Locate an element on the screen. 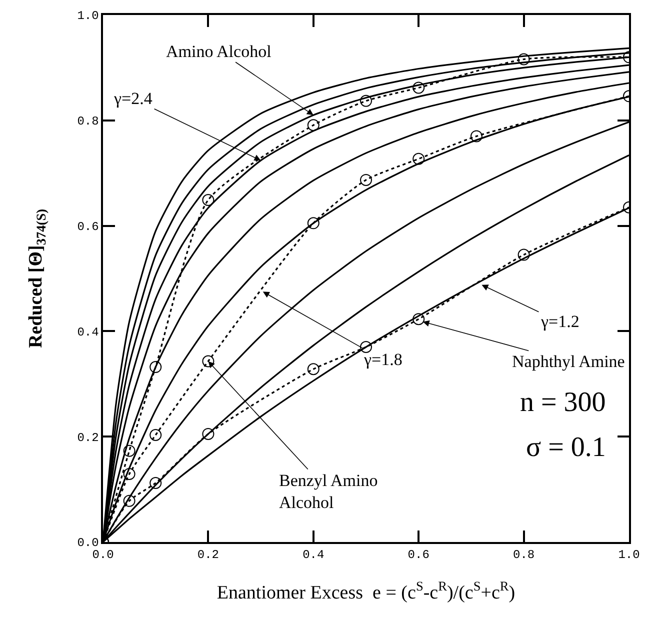 This screenshot has width=650, height=623. y-tick-label: 0.2 is located at coordinates (88, 437).